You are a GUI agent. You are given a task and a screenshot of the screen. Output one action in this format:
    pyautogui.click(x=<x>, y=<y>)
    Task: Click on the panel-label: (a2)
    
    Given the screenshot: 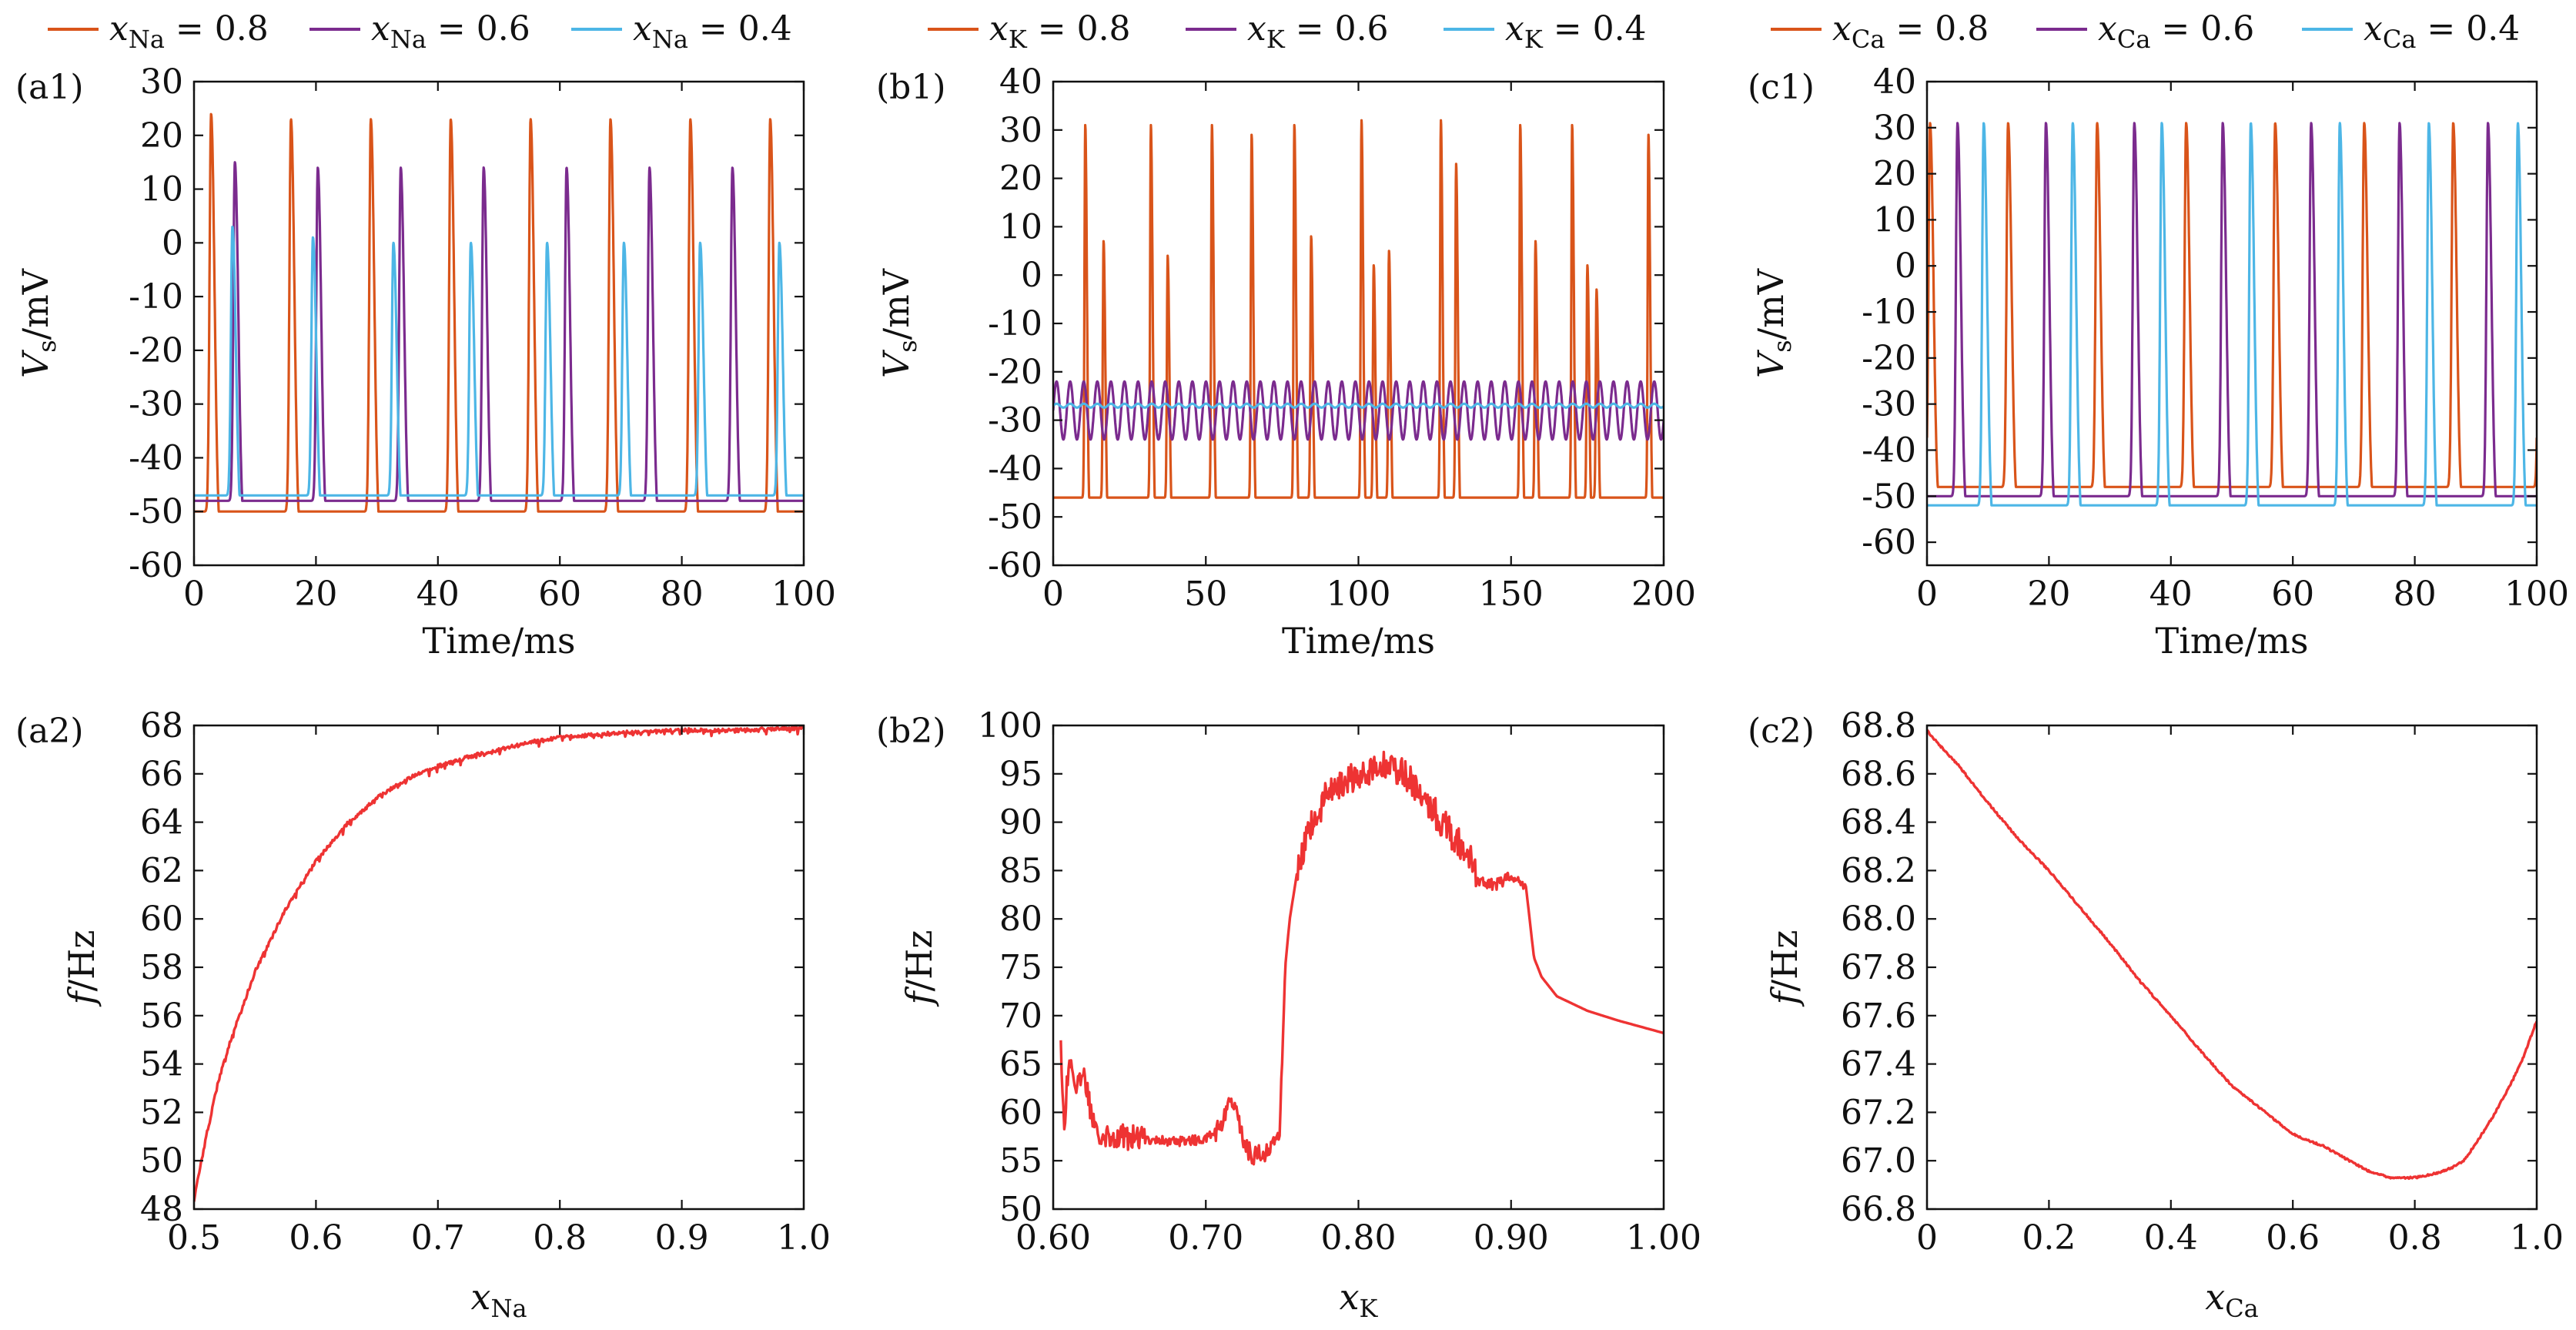 What is the action you would take?
    pyautogui.click(x=50, y=731)
    